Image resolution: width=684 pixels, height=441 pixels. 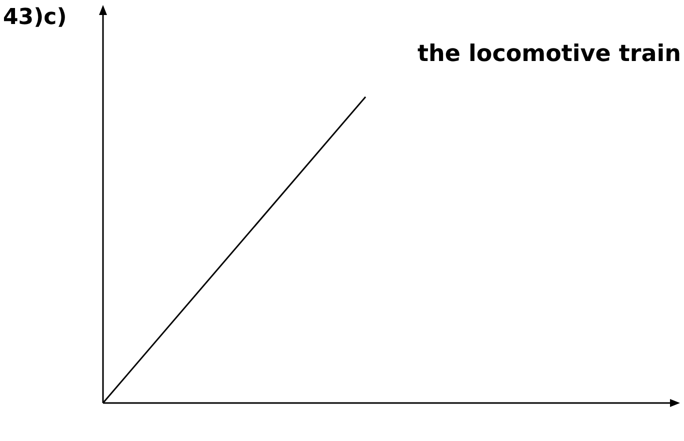 What do you see at coordinates (549, 53) in the screenshot?
I see `text: the locomotive train` at bounding box center [549, 53].